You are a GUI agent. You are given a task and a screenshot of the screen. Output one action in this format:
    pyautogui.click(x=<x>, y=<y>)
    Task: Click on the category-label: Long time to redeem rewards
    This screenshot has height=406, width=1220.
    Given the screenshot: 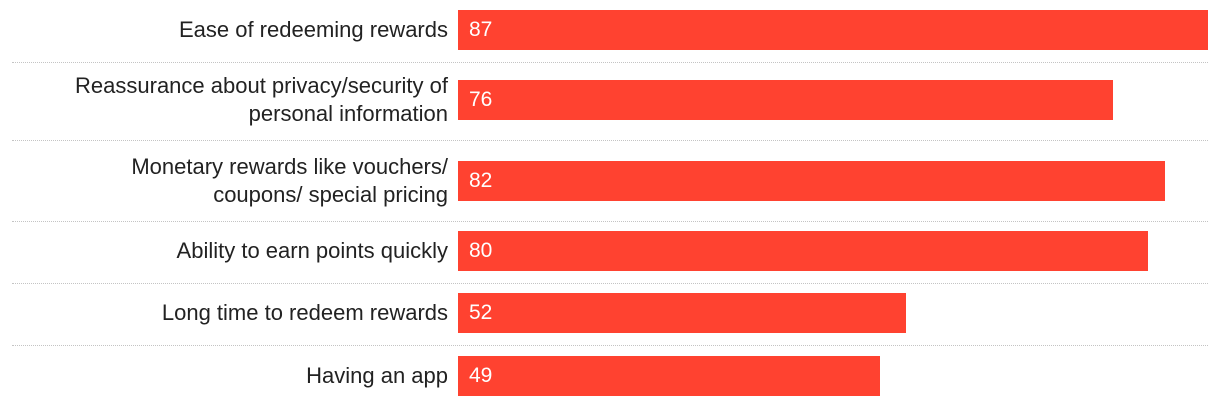 What is the action you would take?
    pyautogui.click(x=304, y=312)
    